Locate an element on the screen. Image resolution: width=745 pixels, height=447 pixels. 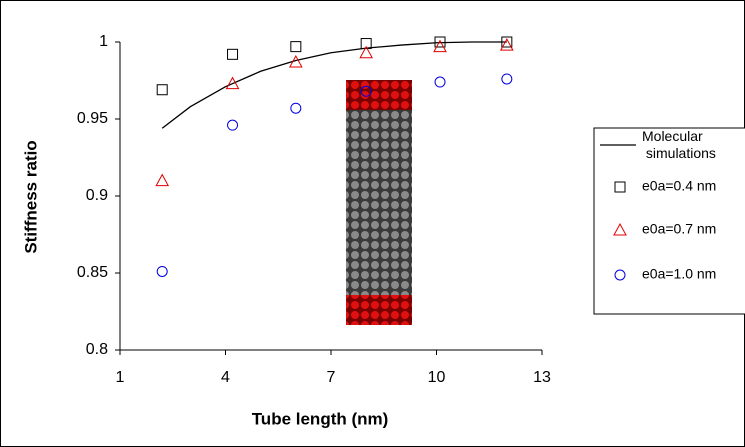
legend-label: e0a=1.0 nm is located at coordinates (679, 274).